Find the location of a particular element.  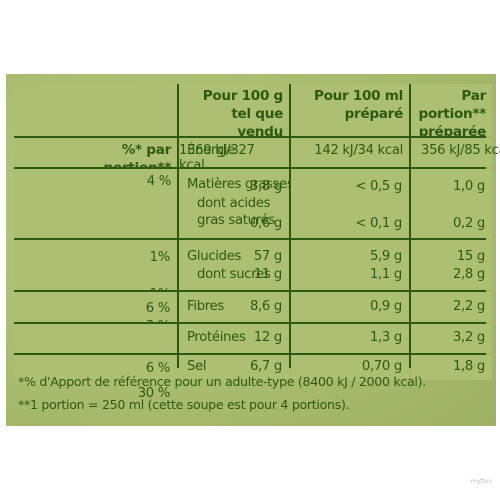

glucides-per-100ml: 5,9 g is located at coordinates (385, 256).